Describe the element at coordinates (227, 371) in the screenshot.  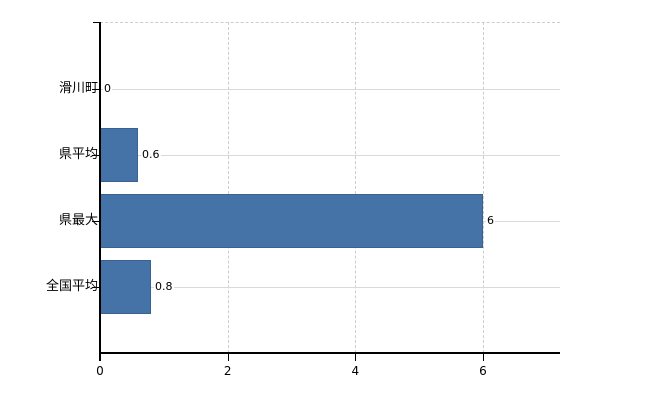
I see `x-axis-tick-label: 2` at that location.